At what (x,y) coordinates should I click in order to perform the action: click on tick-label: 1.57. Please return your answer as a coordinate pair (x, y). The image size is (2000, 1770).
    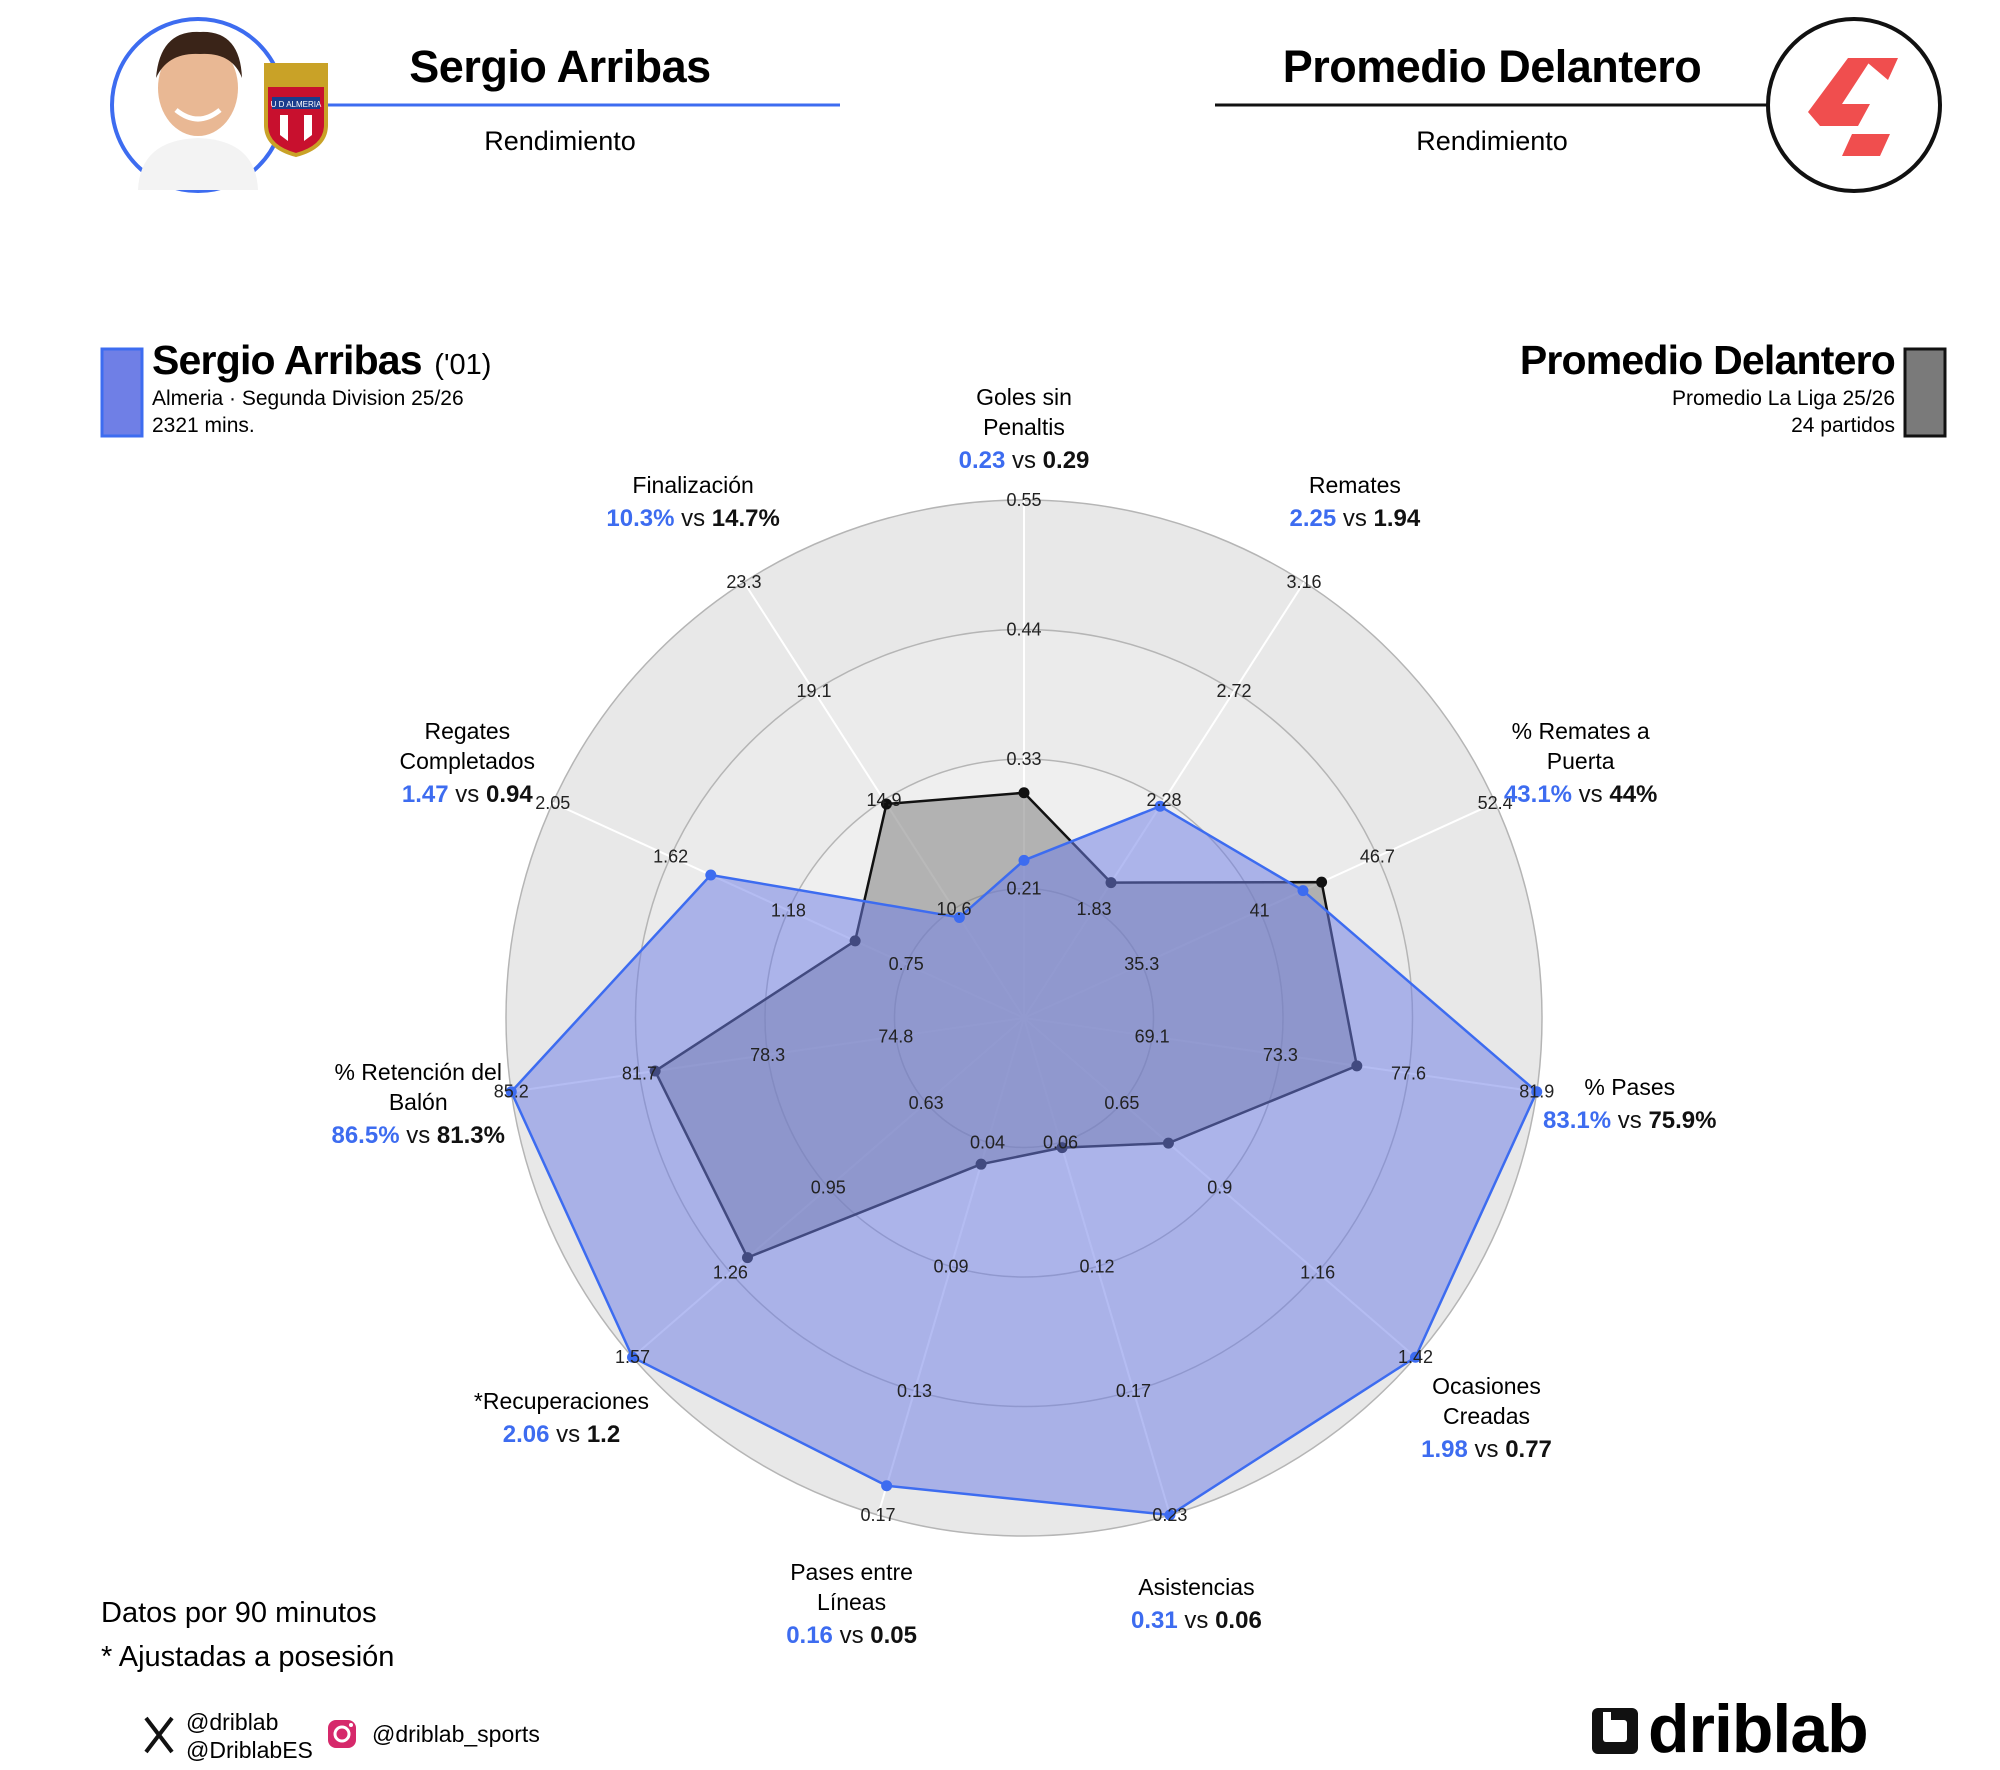
    Looking at the image, I should click on (632, 1357).